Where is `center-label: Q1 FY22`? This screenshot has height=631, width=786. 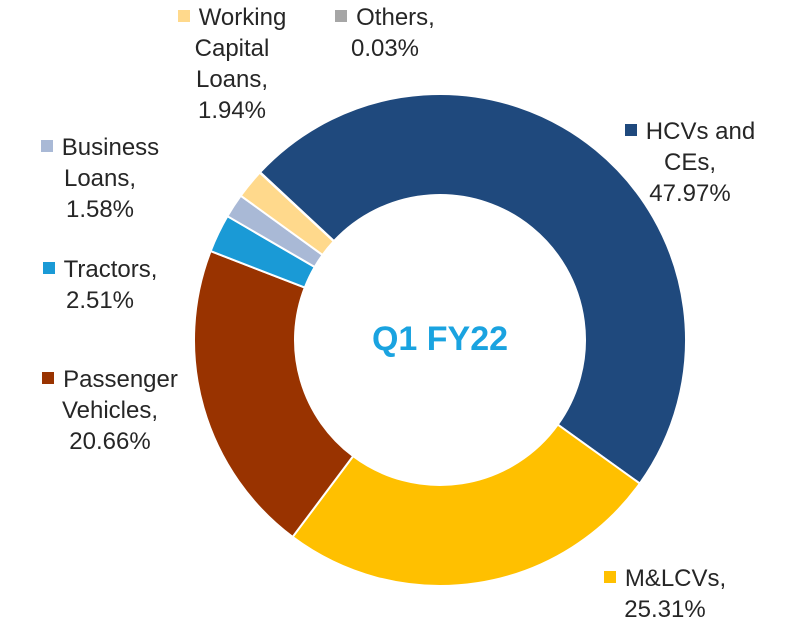
center-label: Q1 FY22 is located at coordinates (440, 339).